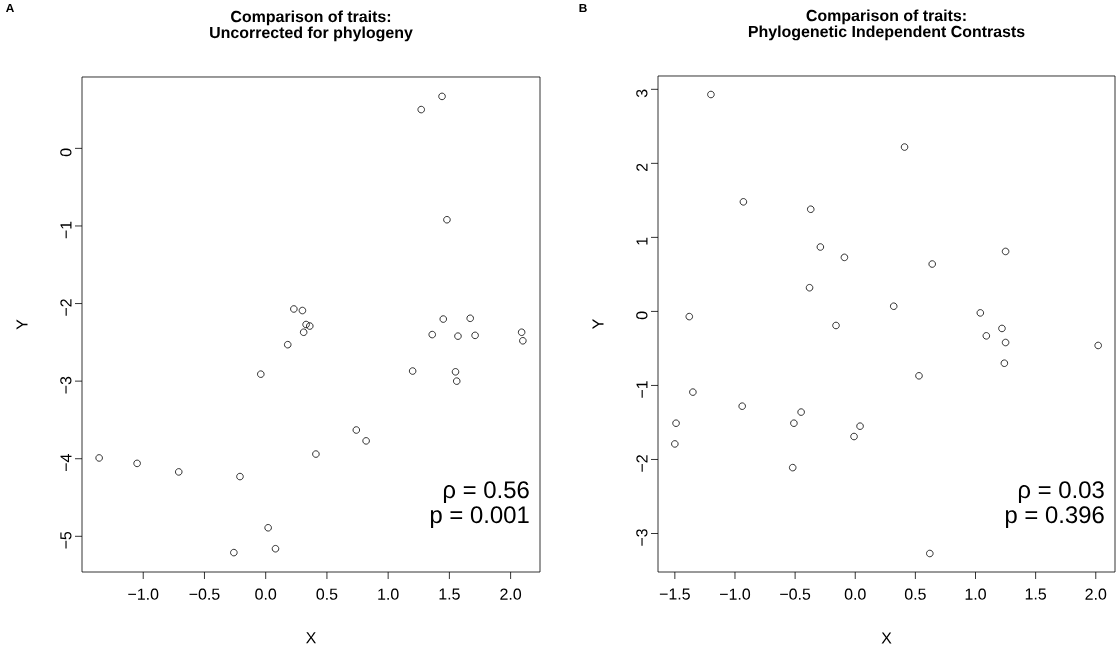 The height and width of the screenshot is (648, 1117). What do you see at coordinates (479, 517) in the screenshot?
I see `annotation: p = 0.001` at bounding box center [479, 517].